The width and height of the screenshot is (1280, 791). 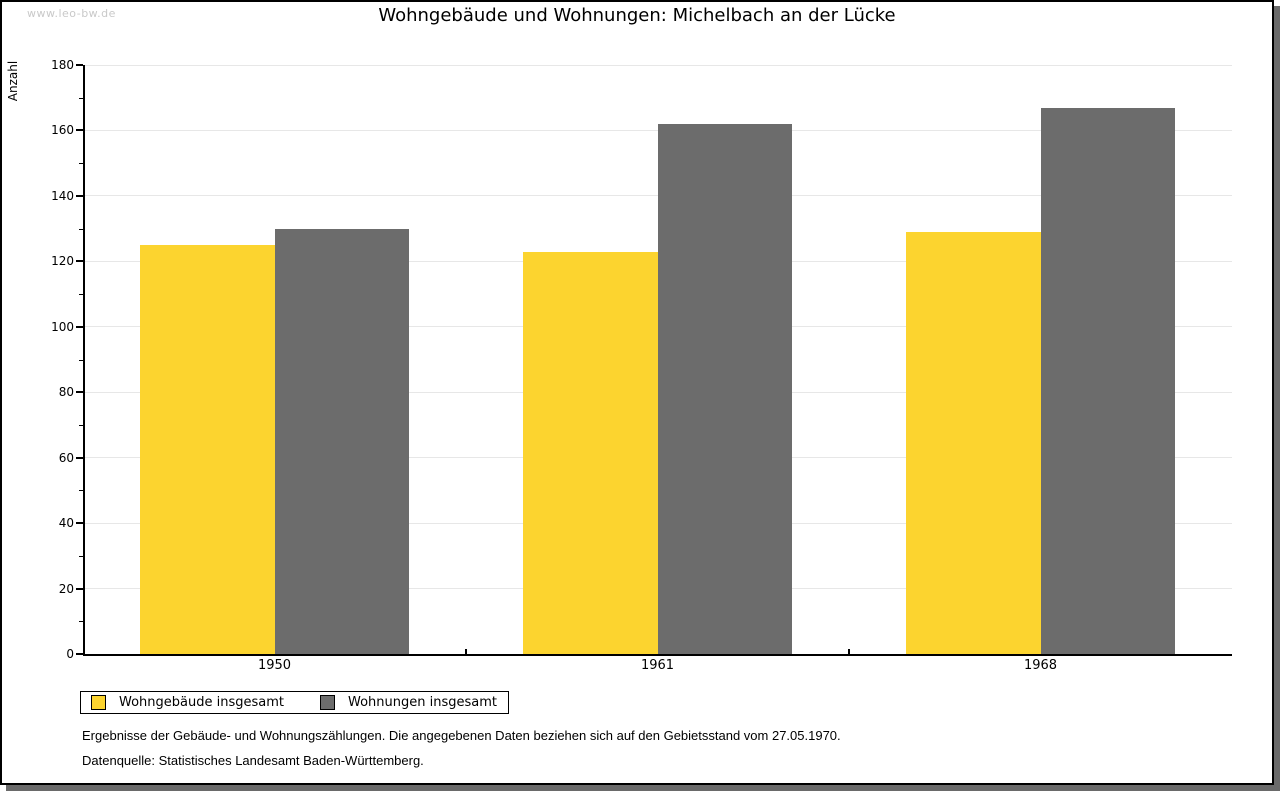 What do you see at coordinates (66, 457) in the screenshot?
I see `y-tick-label-60: 60` at bounding box center [66, 457].